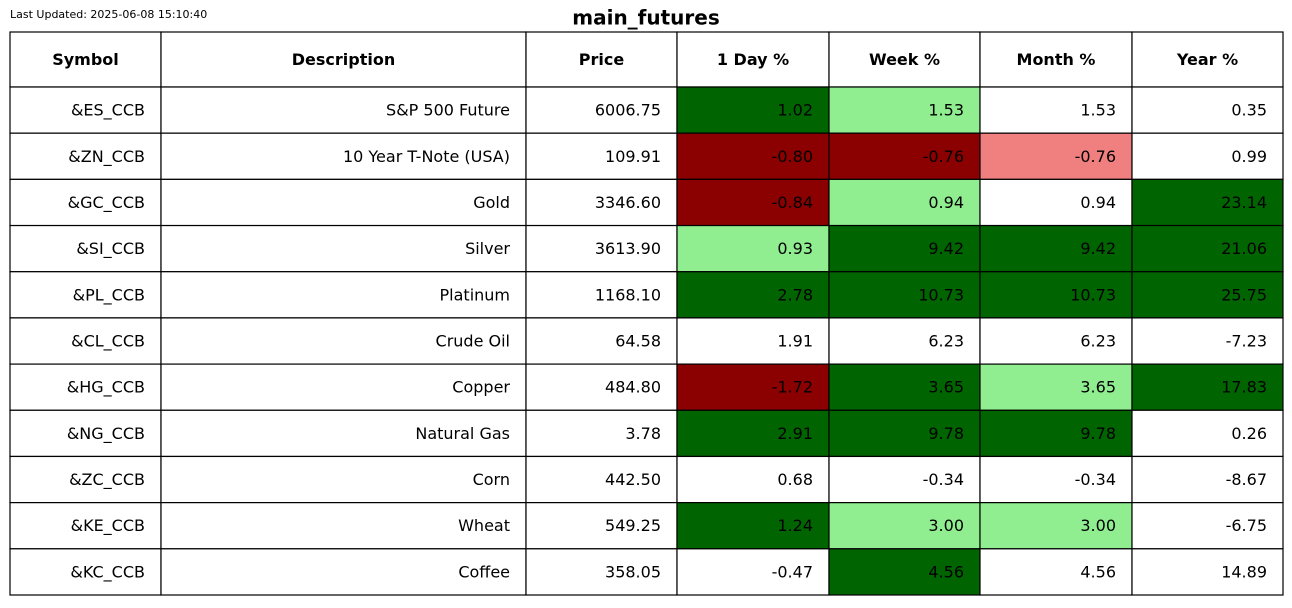  Describe the element at coordinates (628, 294) in the screenshot. I see `cell-text: 1168.10` at that location.